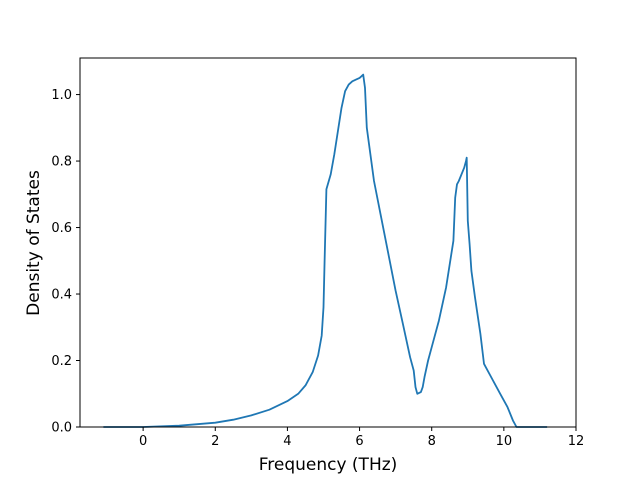 This screenshot has width=640, height=480. Describe the element at coordinates (432, 441) in the screenshot. I see `x-tick-label: 8` at that location.